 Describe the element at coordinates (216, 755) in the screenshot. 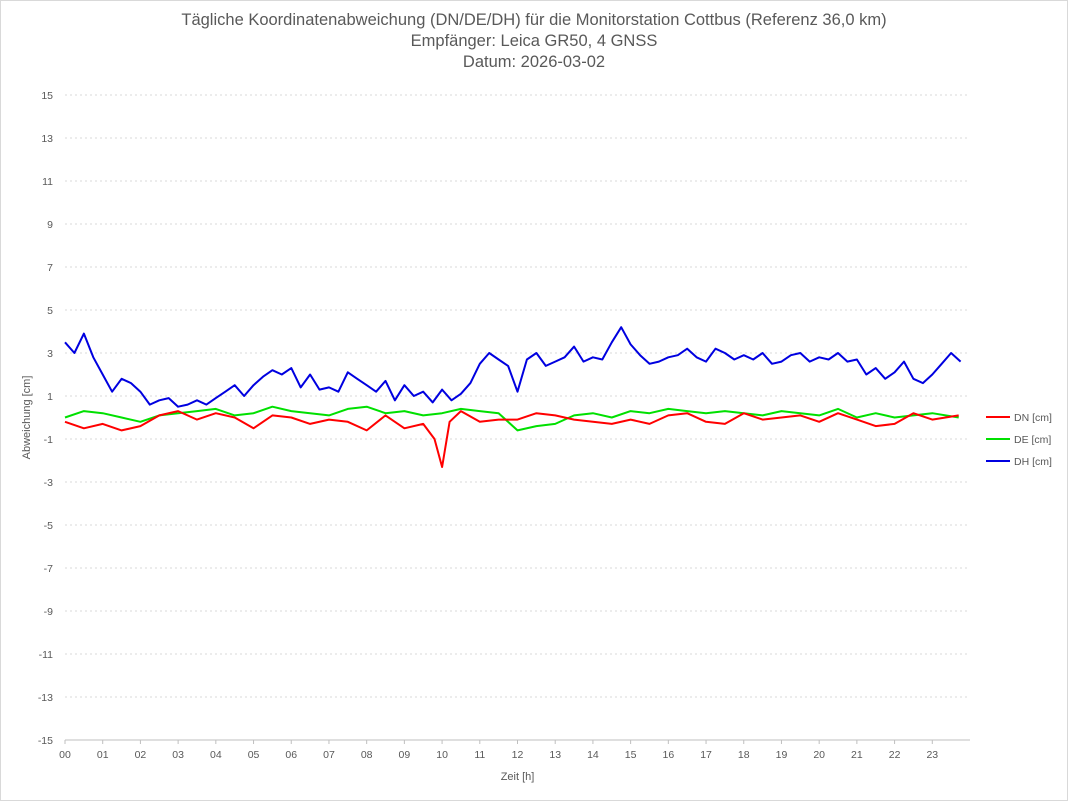

I see `x-tick-label: 04` at that location.